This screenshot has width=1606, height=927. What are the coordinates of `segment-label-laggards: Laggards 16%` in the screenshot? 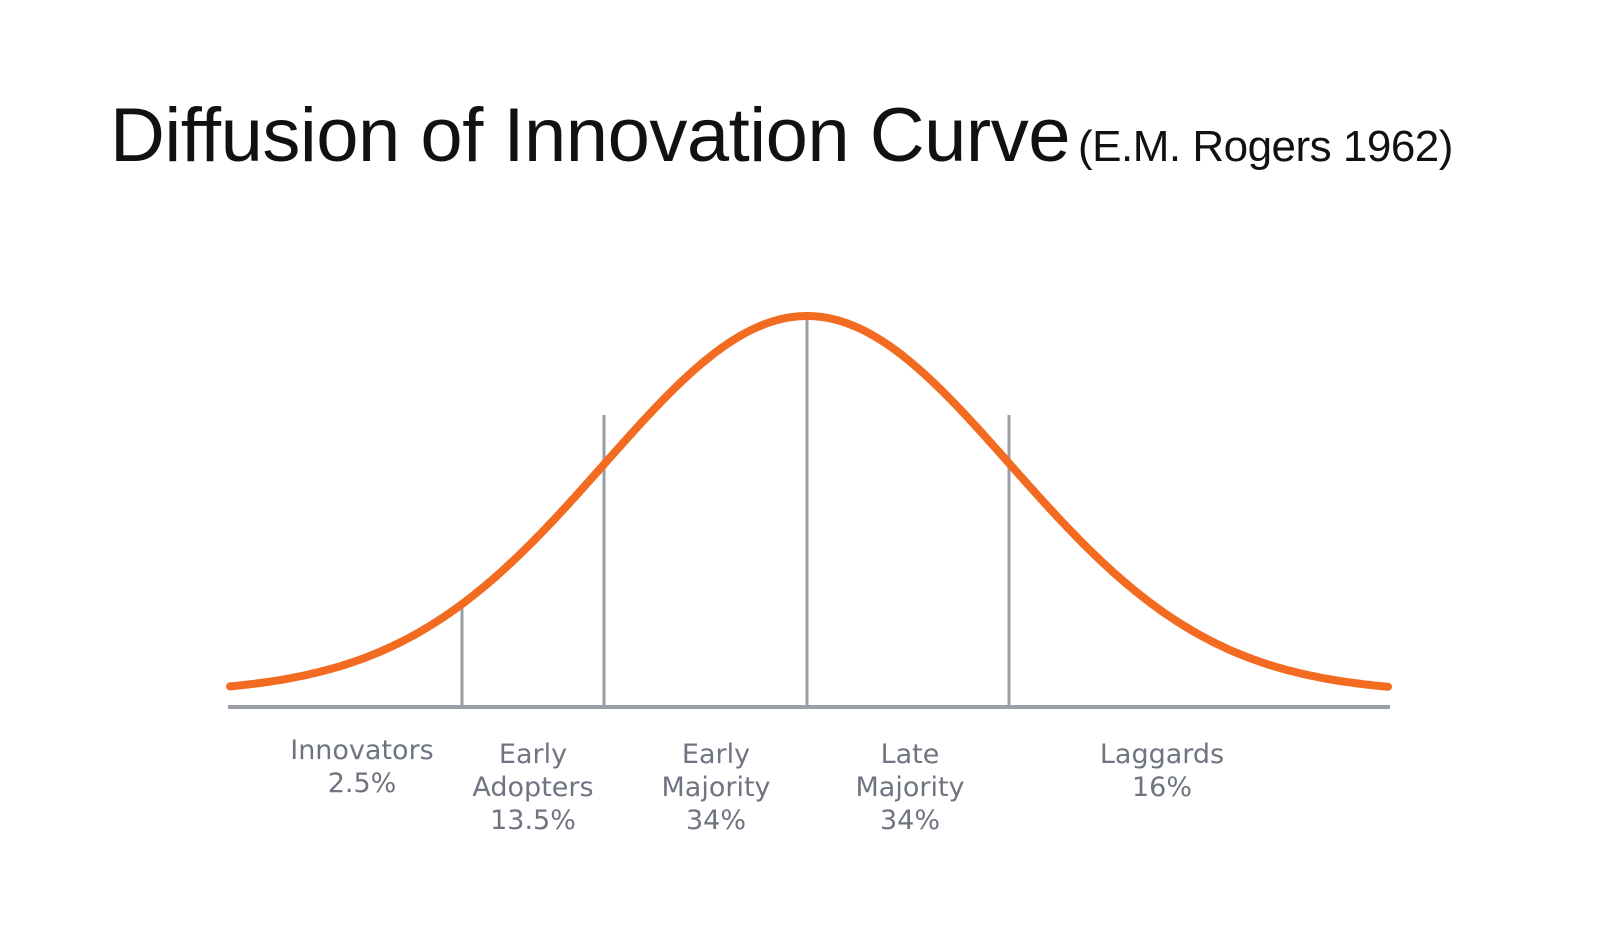 It's located at (1162, 771).